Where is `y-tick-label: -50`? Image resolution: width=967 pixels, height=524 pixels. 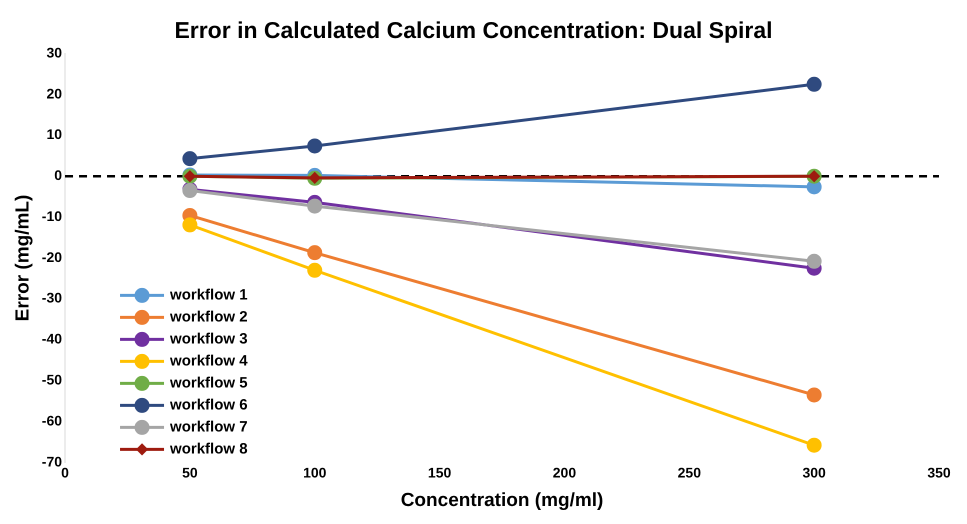
y-tick-label: -50 is located at coordinates (52, 380).